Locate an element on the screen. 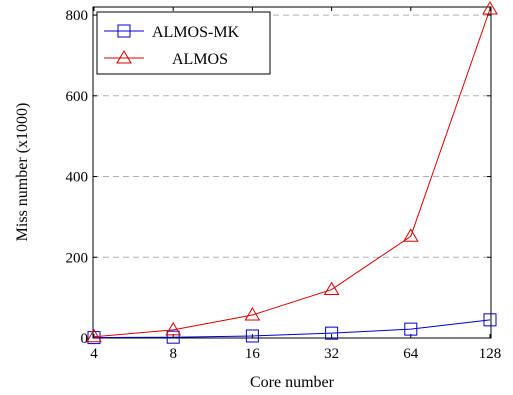  series-line-almos-mk is located at coordinates (292, 329).